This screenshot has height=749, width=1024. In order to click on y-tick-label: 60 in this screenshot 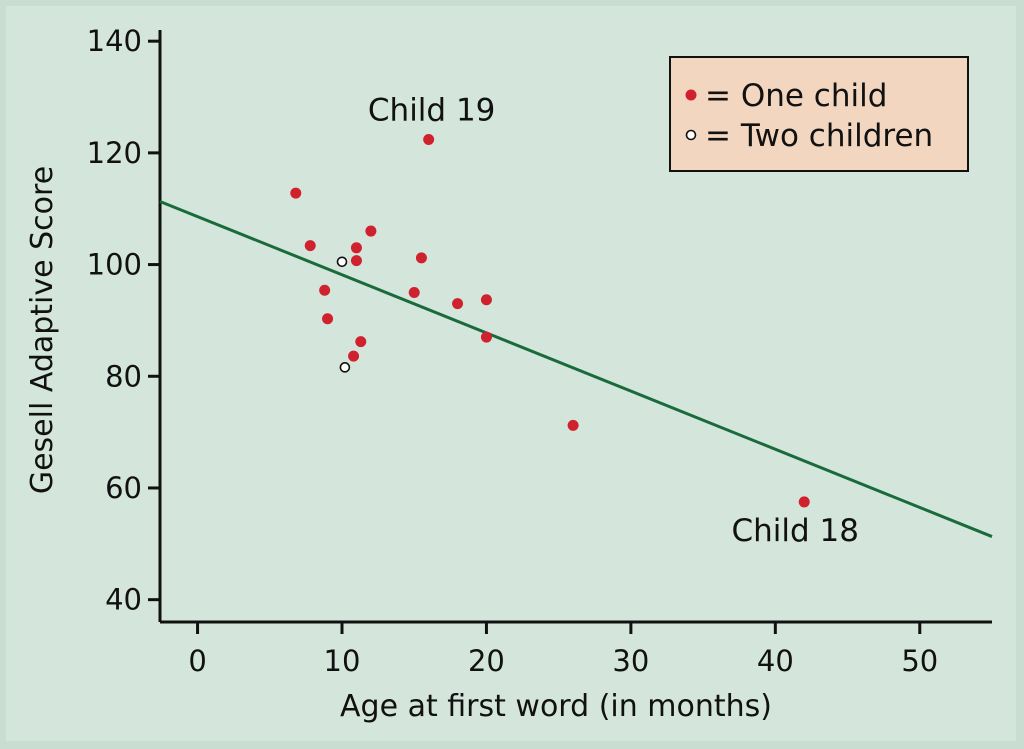, I will do `click(123, 488)`.